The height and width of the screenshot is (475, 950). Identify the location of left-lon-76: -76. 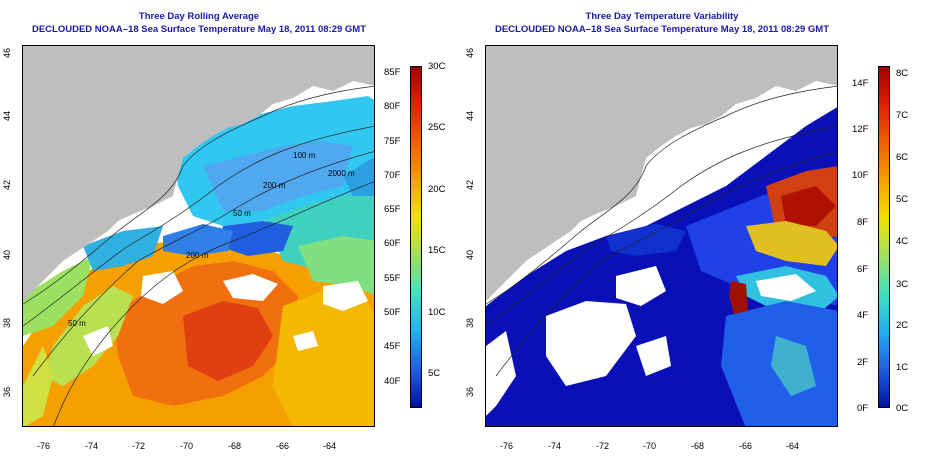
(44, 446).